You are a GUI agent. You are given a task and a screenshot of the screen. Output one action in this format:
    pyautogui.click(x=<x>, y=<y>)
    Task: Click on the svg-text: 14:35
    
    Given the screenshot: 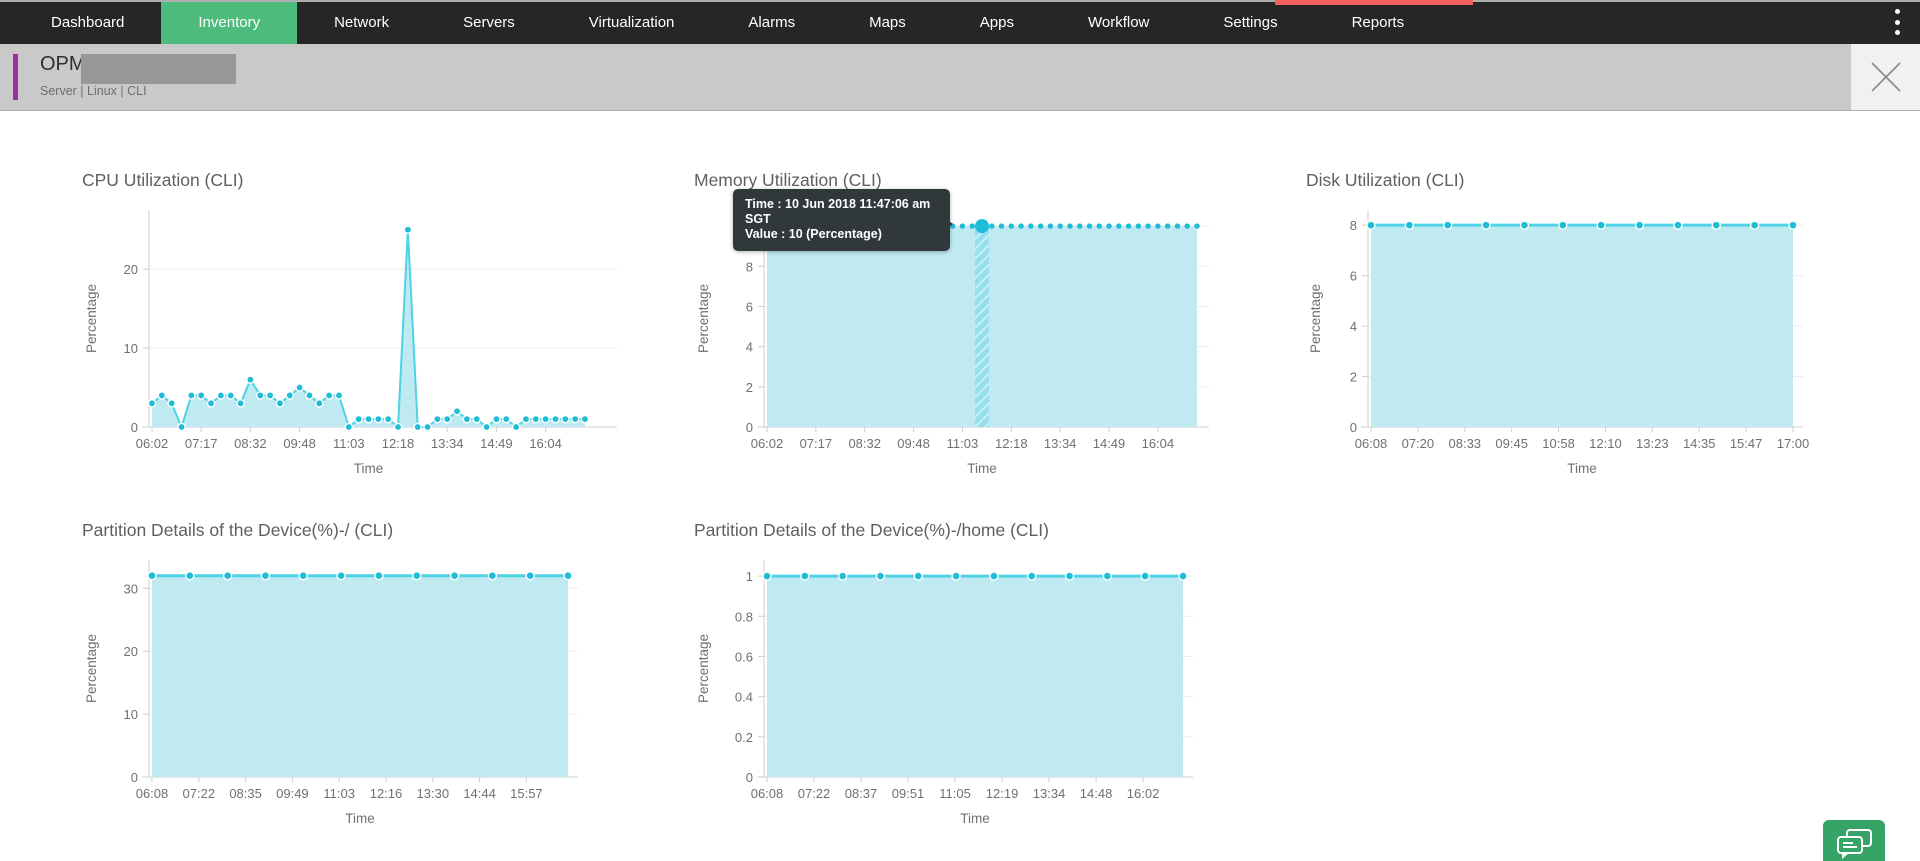 What is the action you would take?
    pyautogui.click(x=1699, y=443)
    